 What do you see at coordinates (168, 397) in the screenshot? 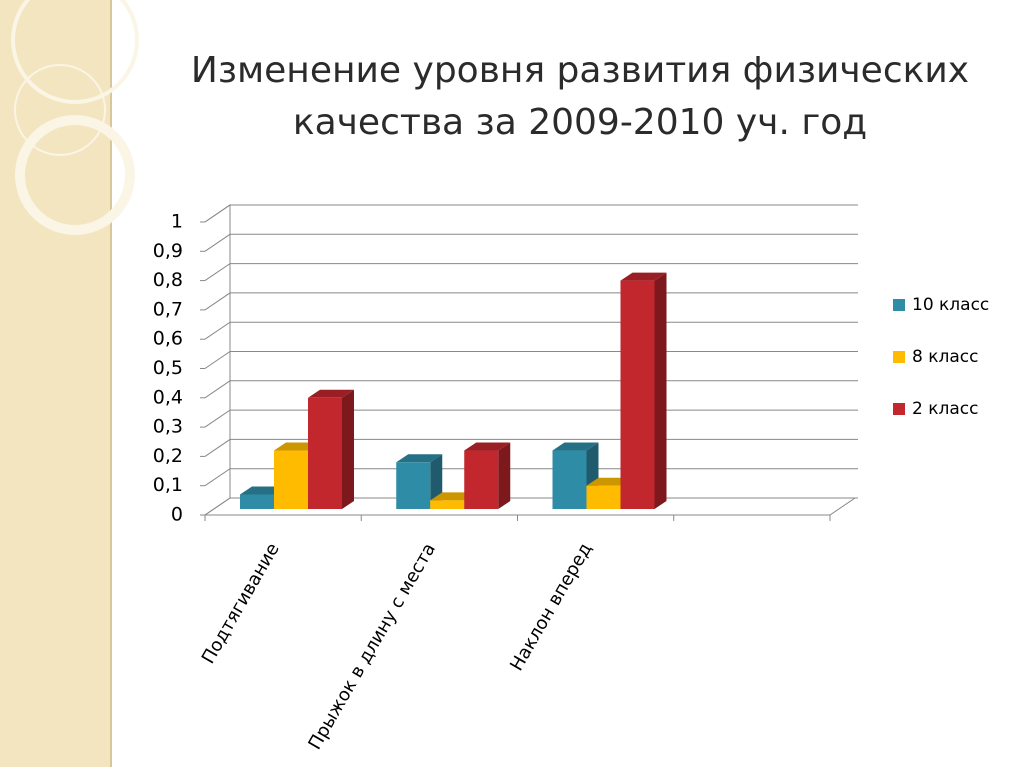
I see `y-tick-label: 0,4` at bounding box center [168, 397].